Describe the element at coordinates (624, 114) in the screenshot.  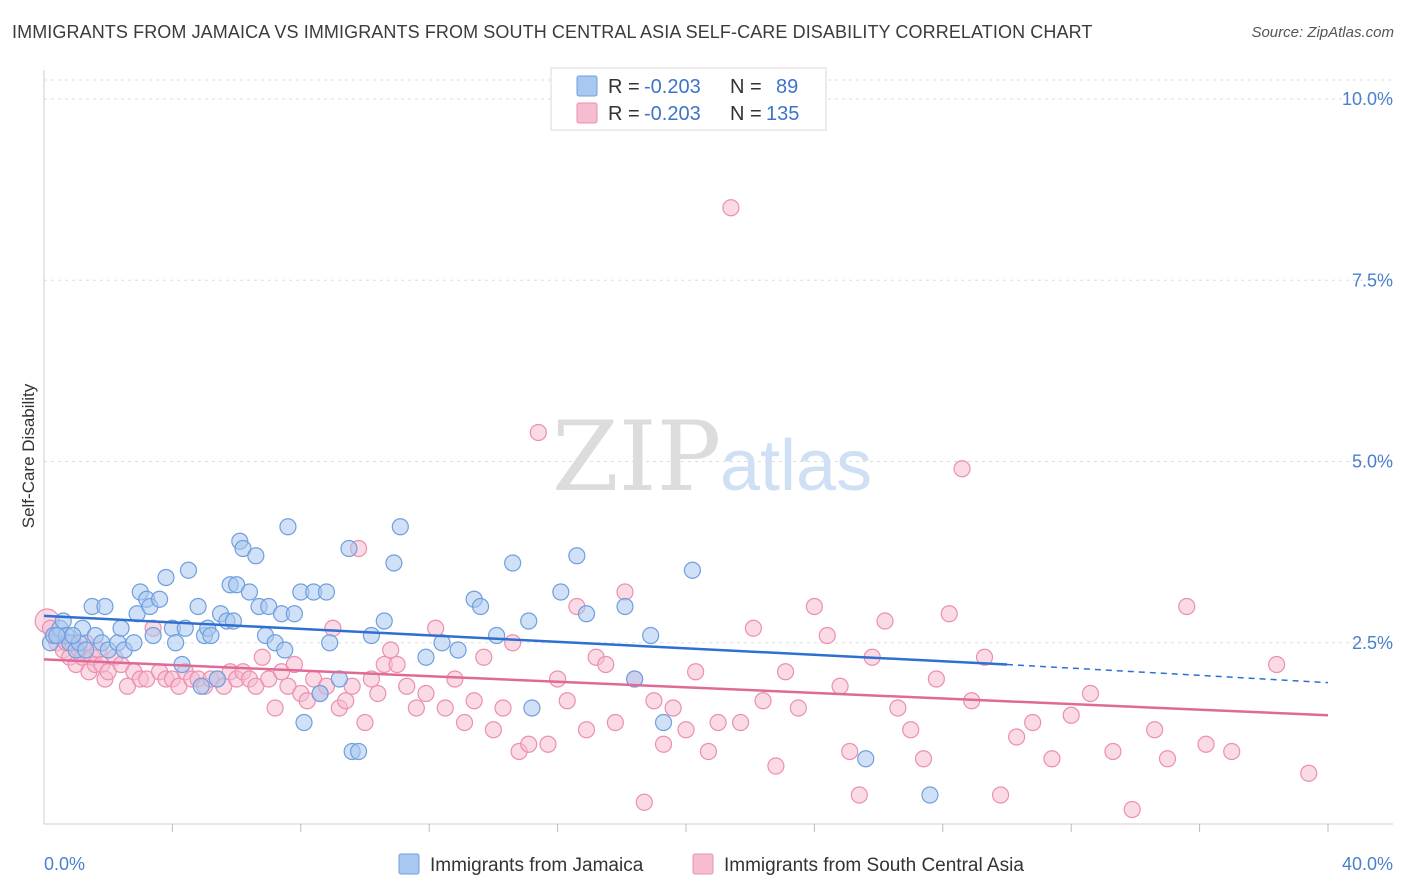
I see `legend-r-label-south-central-asia: R =` at that location.